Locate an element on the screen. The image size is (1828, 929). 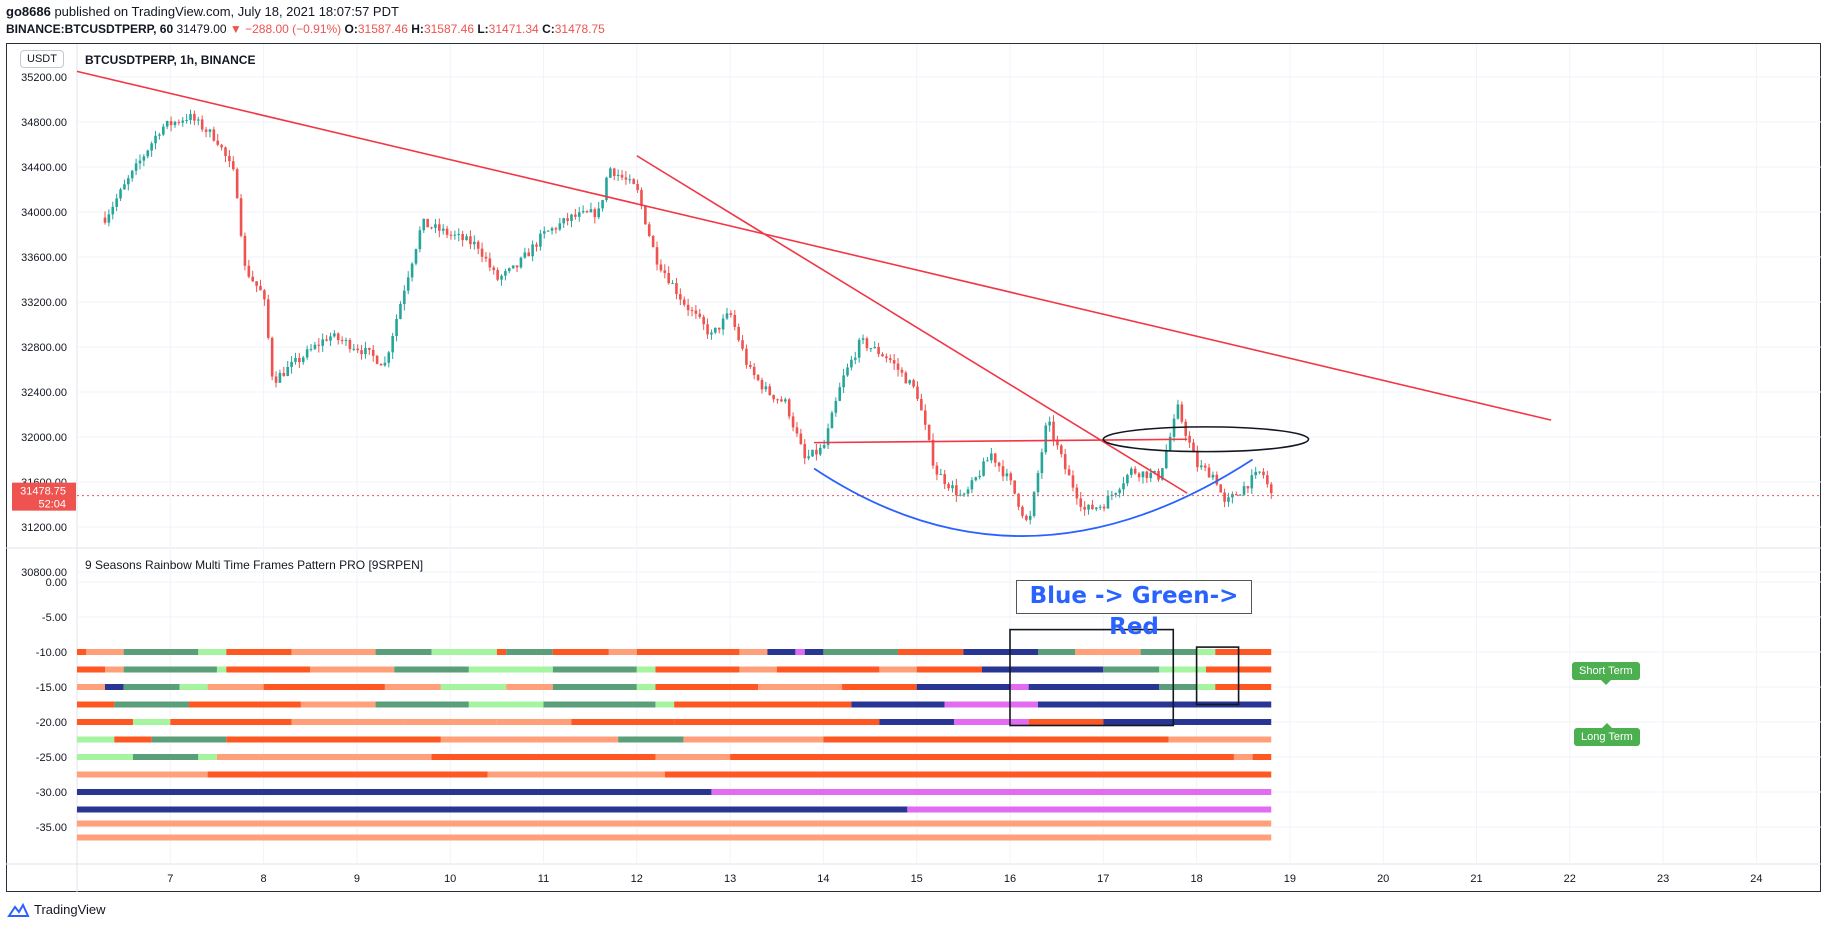
last-value: 31479.00 is located at coordinates (201, 29).